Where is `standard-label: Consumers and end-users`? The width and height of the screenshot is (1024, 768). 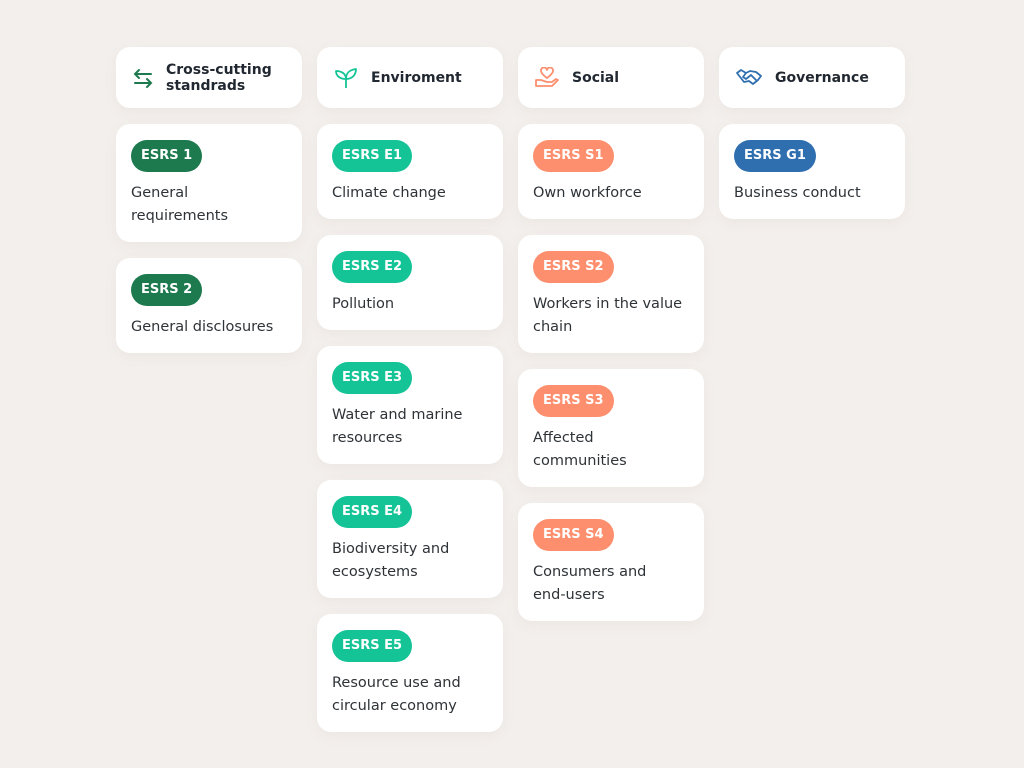 standard-label: Consumers and end-users is located at coordinates (590, 583).